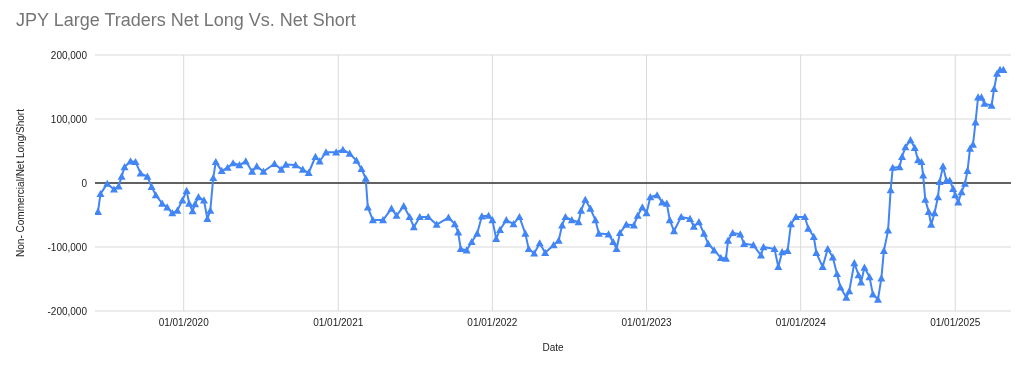 The height and width of the screenshot is (371, 1024). I want to click on y-tick-label: 200,000, so click(69, 55).